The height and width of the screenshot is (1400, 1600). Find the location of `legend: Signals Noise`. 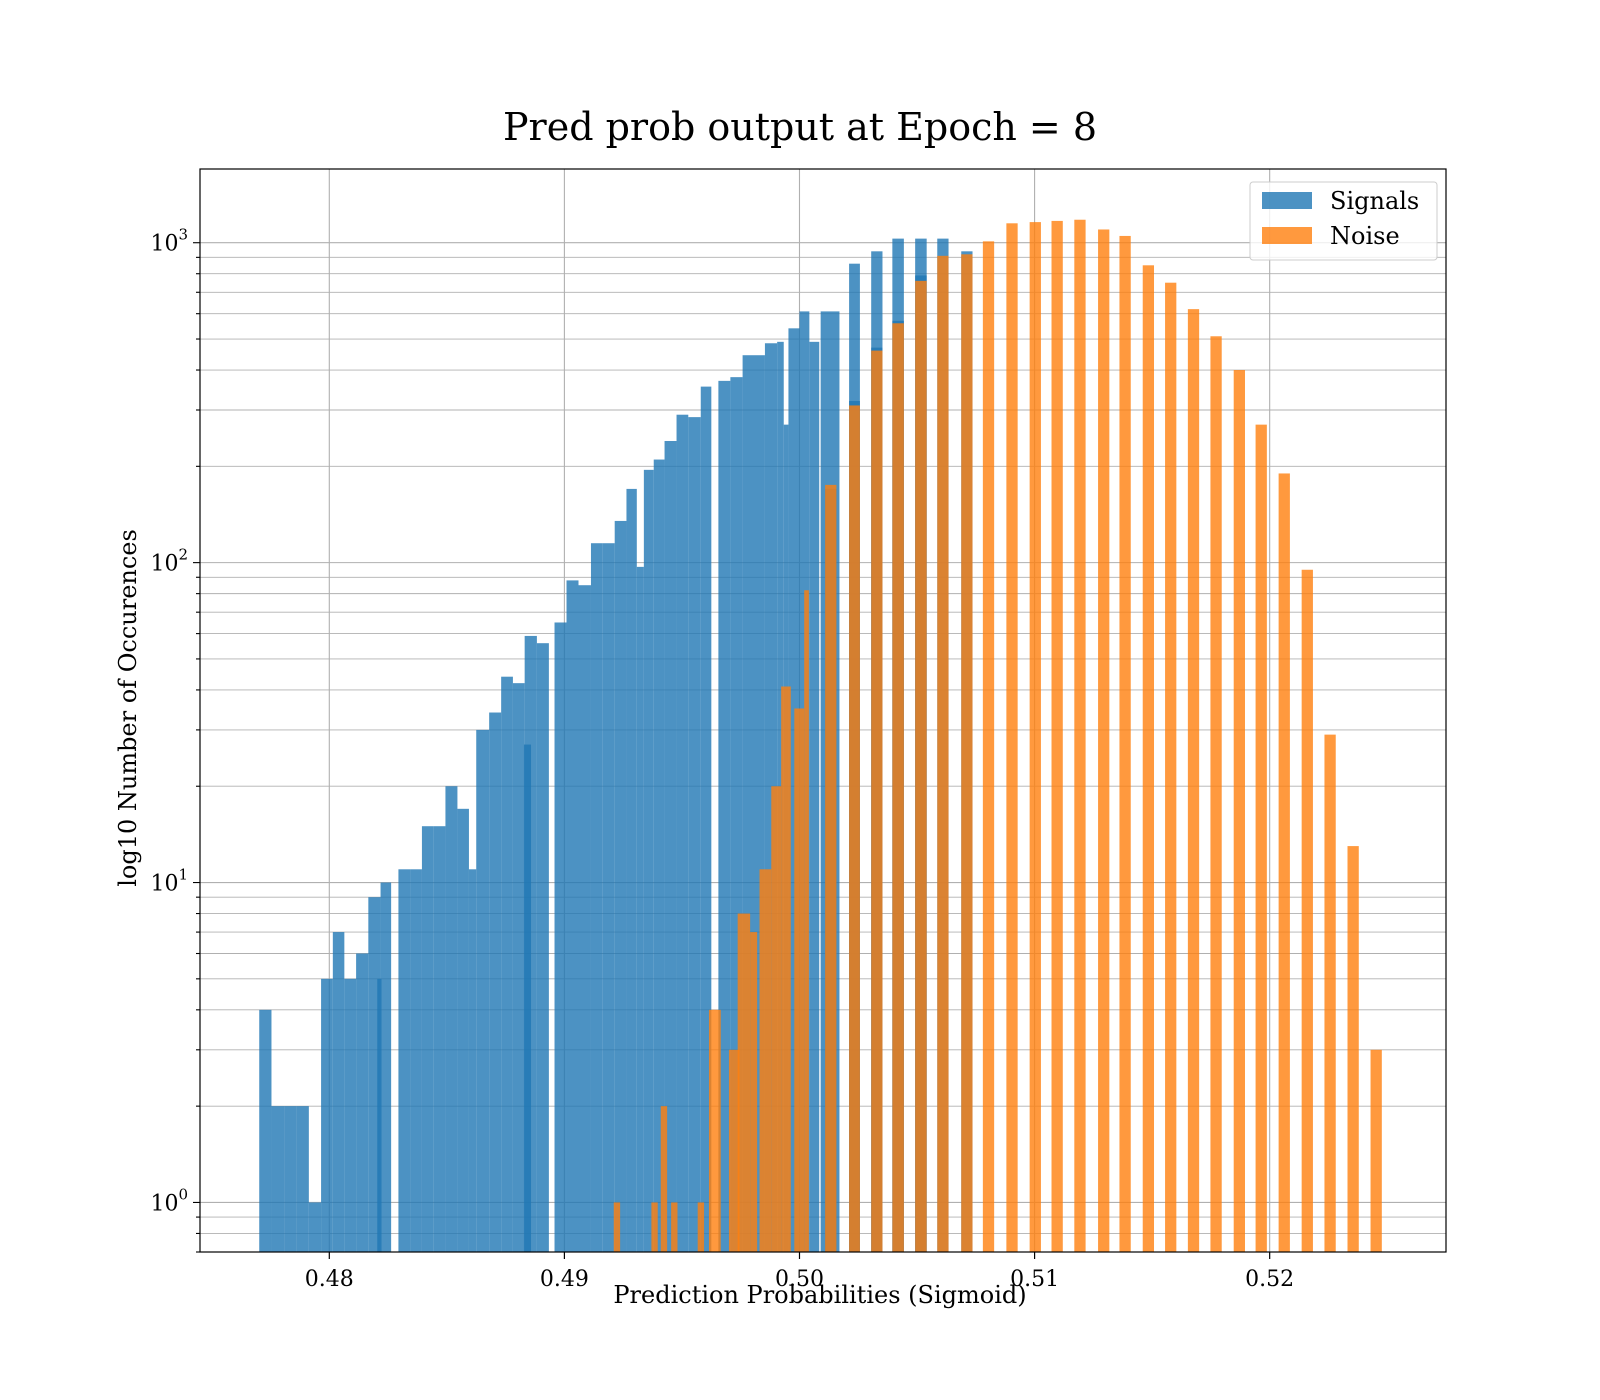

legend: Signals Noise is located at coordinates (1343, 221).